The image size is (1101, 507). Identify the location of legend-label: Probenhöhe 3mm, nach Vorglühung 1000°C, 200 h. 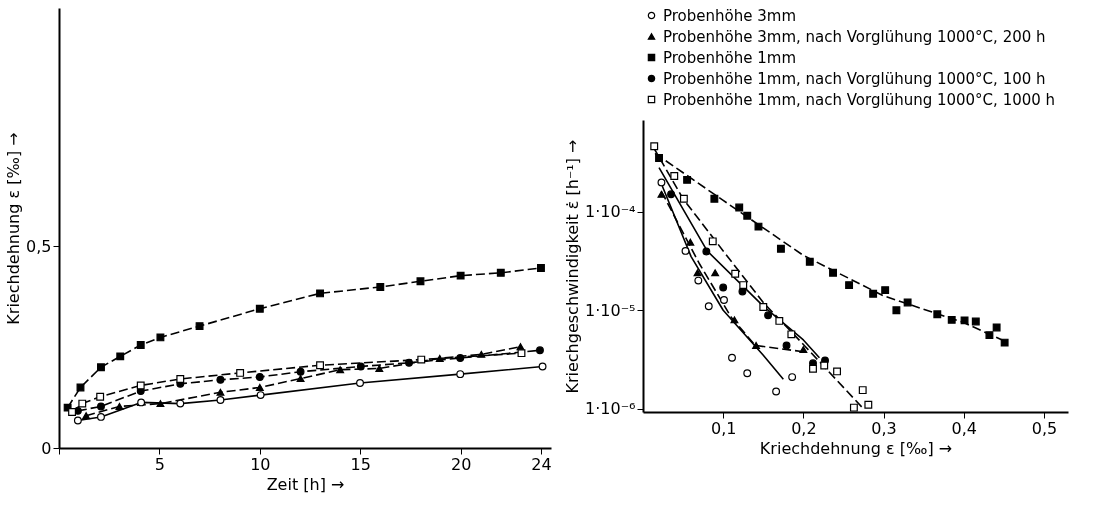
(854, 36).